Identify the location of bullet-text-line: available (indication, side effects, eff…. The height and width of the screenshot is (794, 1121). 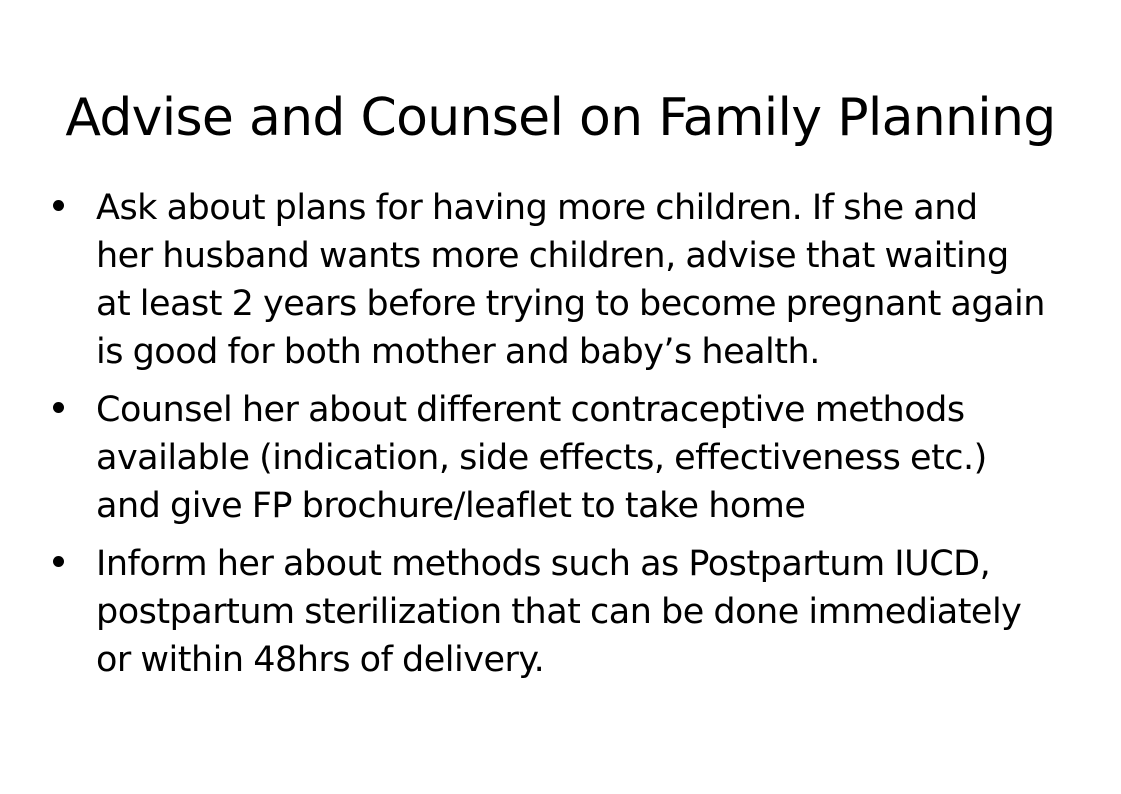
(541, 458).